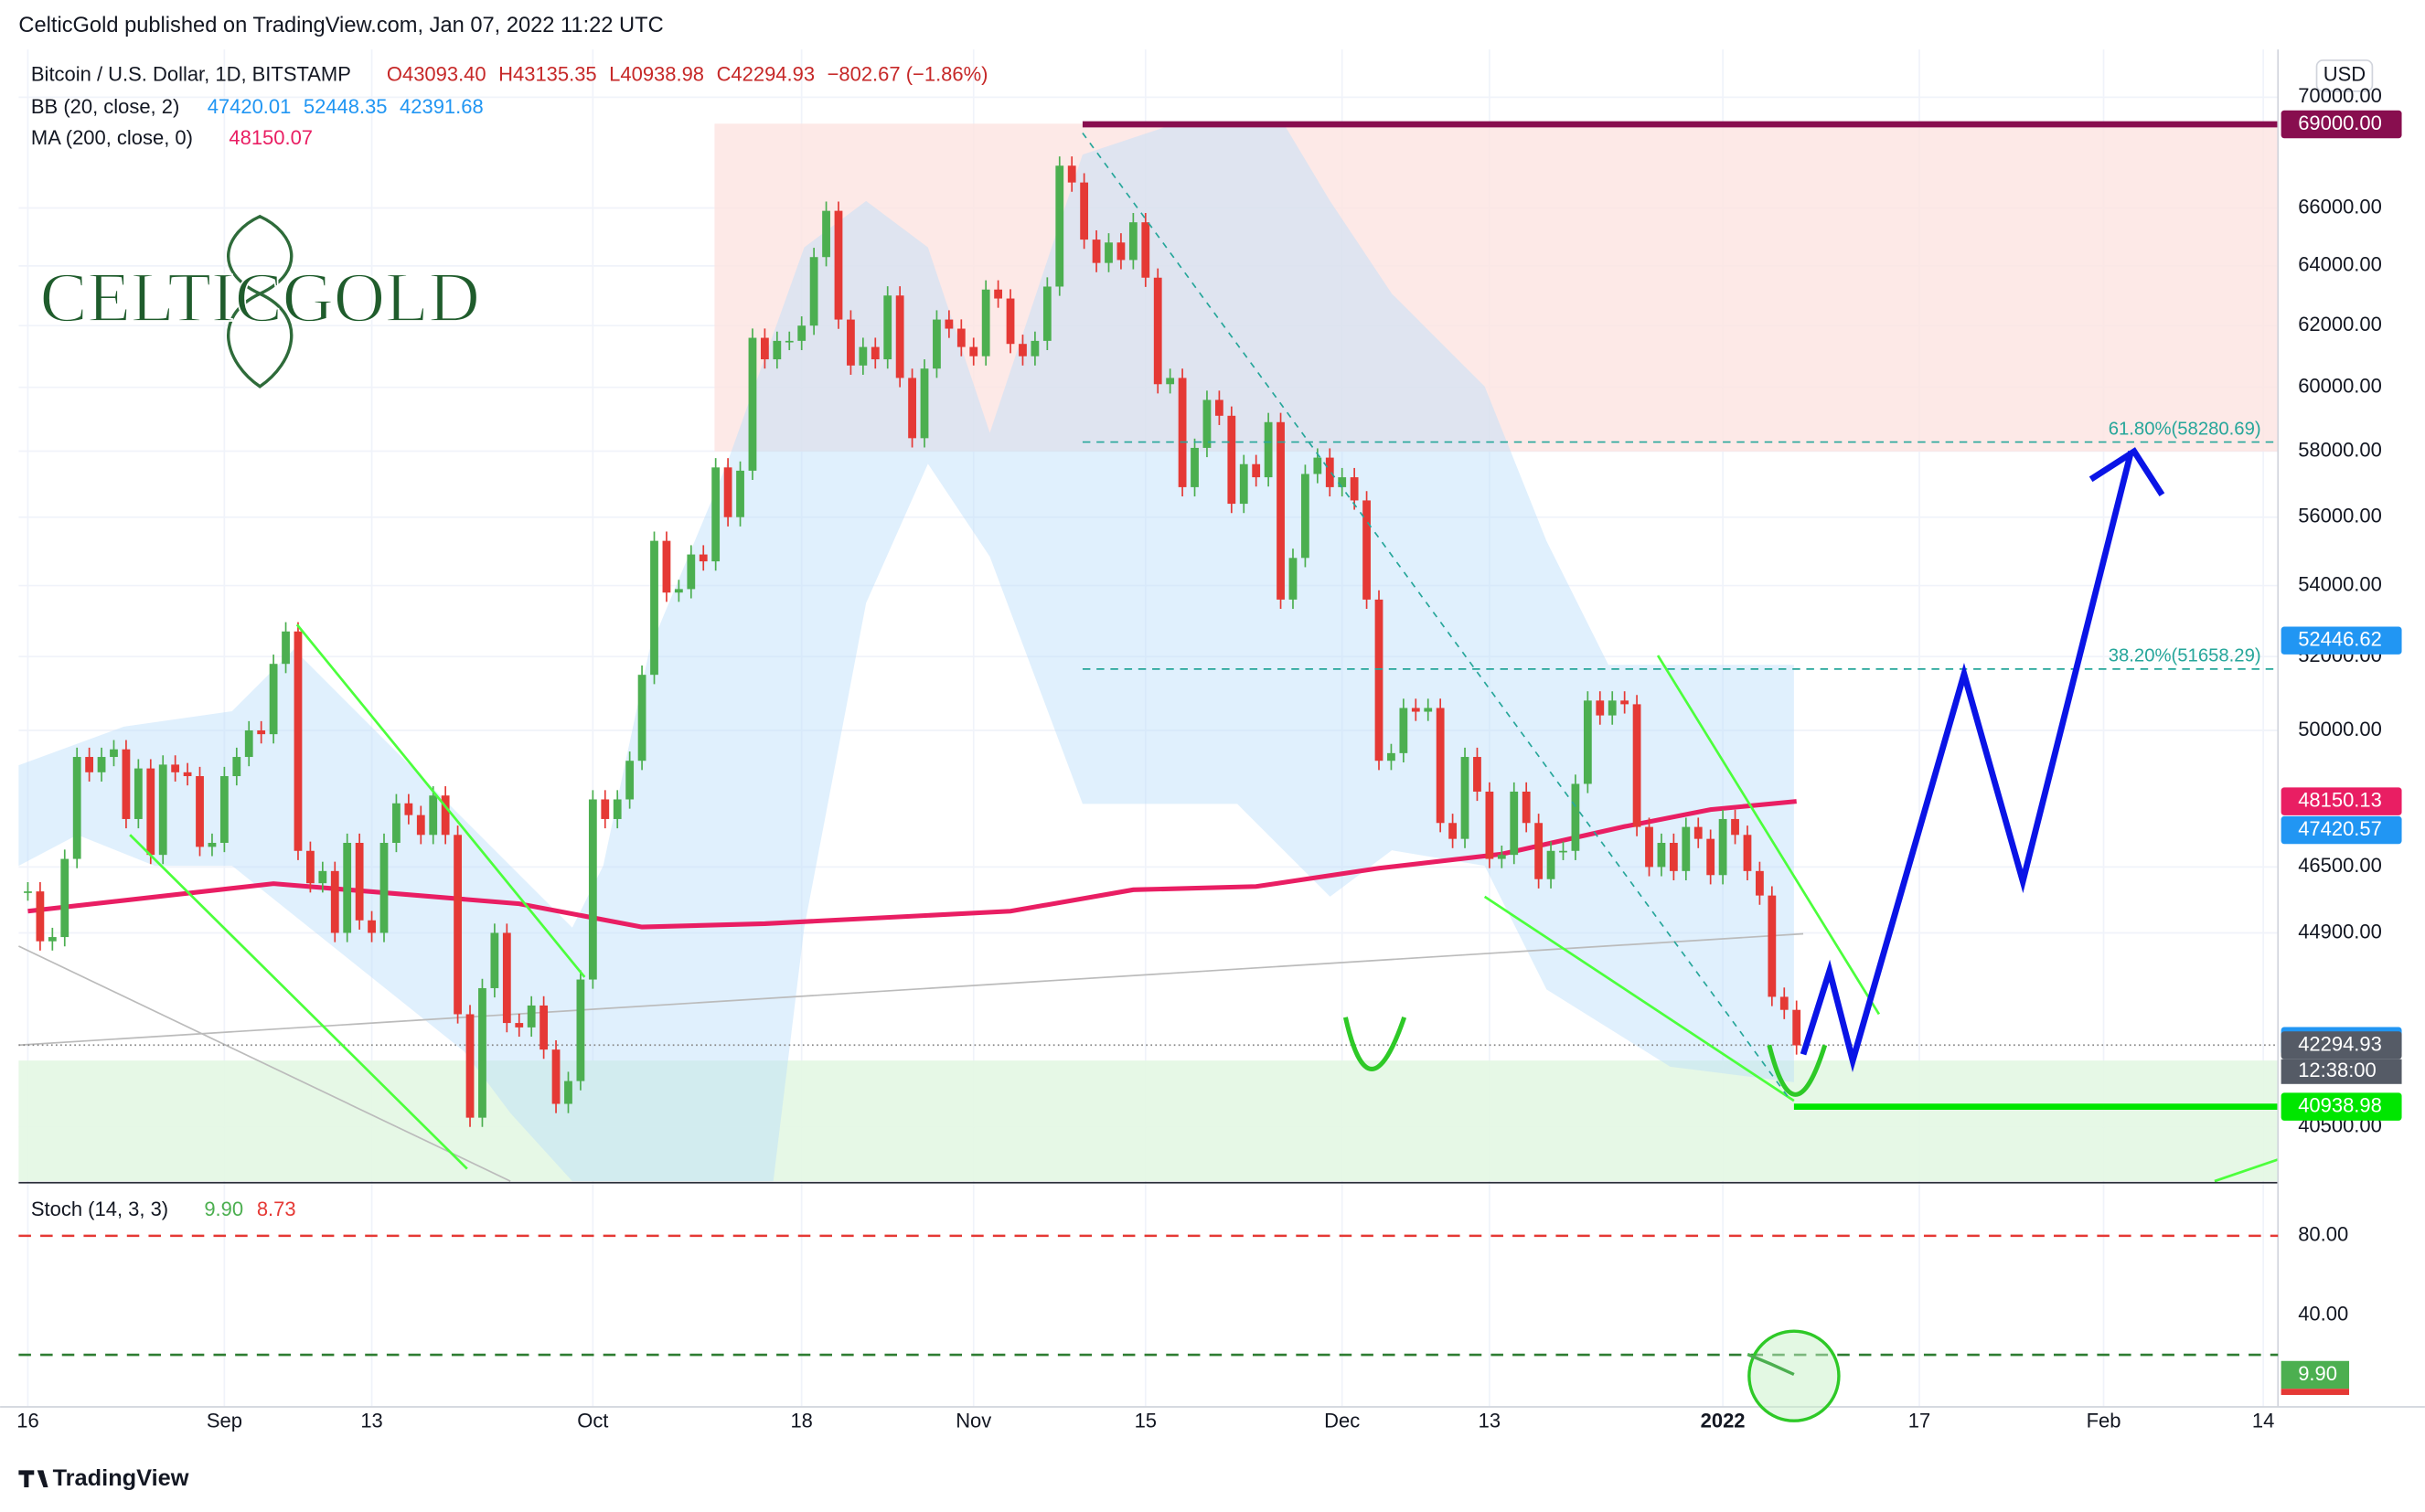 The image size is (2425, 1512). What do you see at coordinates (271, 137) in the screenshot?
I see `ma-value: 48150.07` at bounding box center [271, 137].